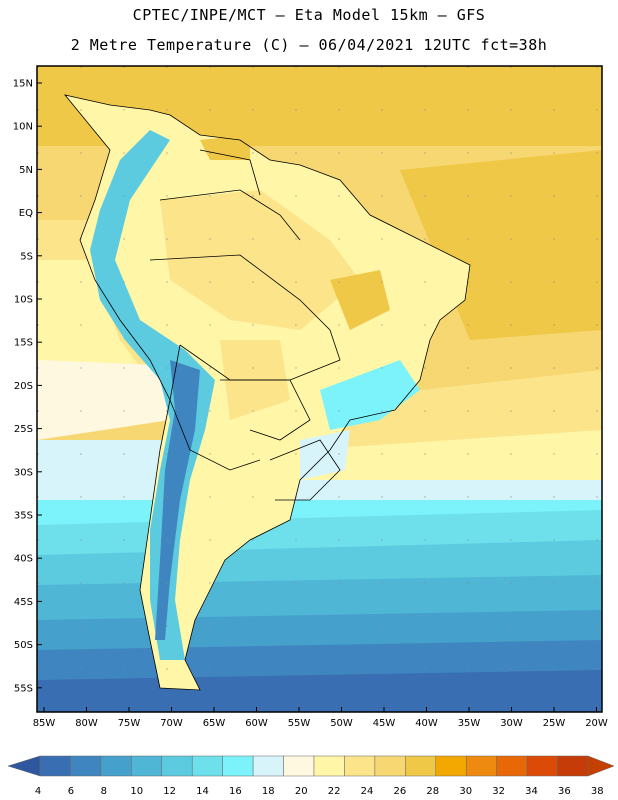  Describe the element at coordinates (71, 791) in the screenshot. I see `colorbar-tick-label: 6` at that location.